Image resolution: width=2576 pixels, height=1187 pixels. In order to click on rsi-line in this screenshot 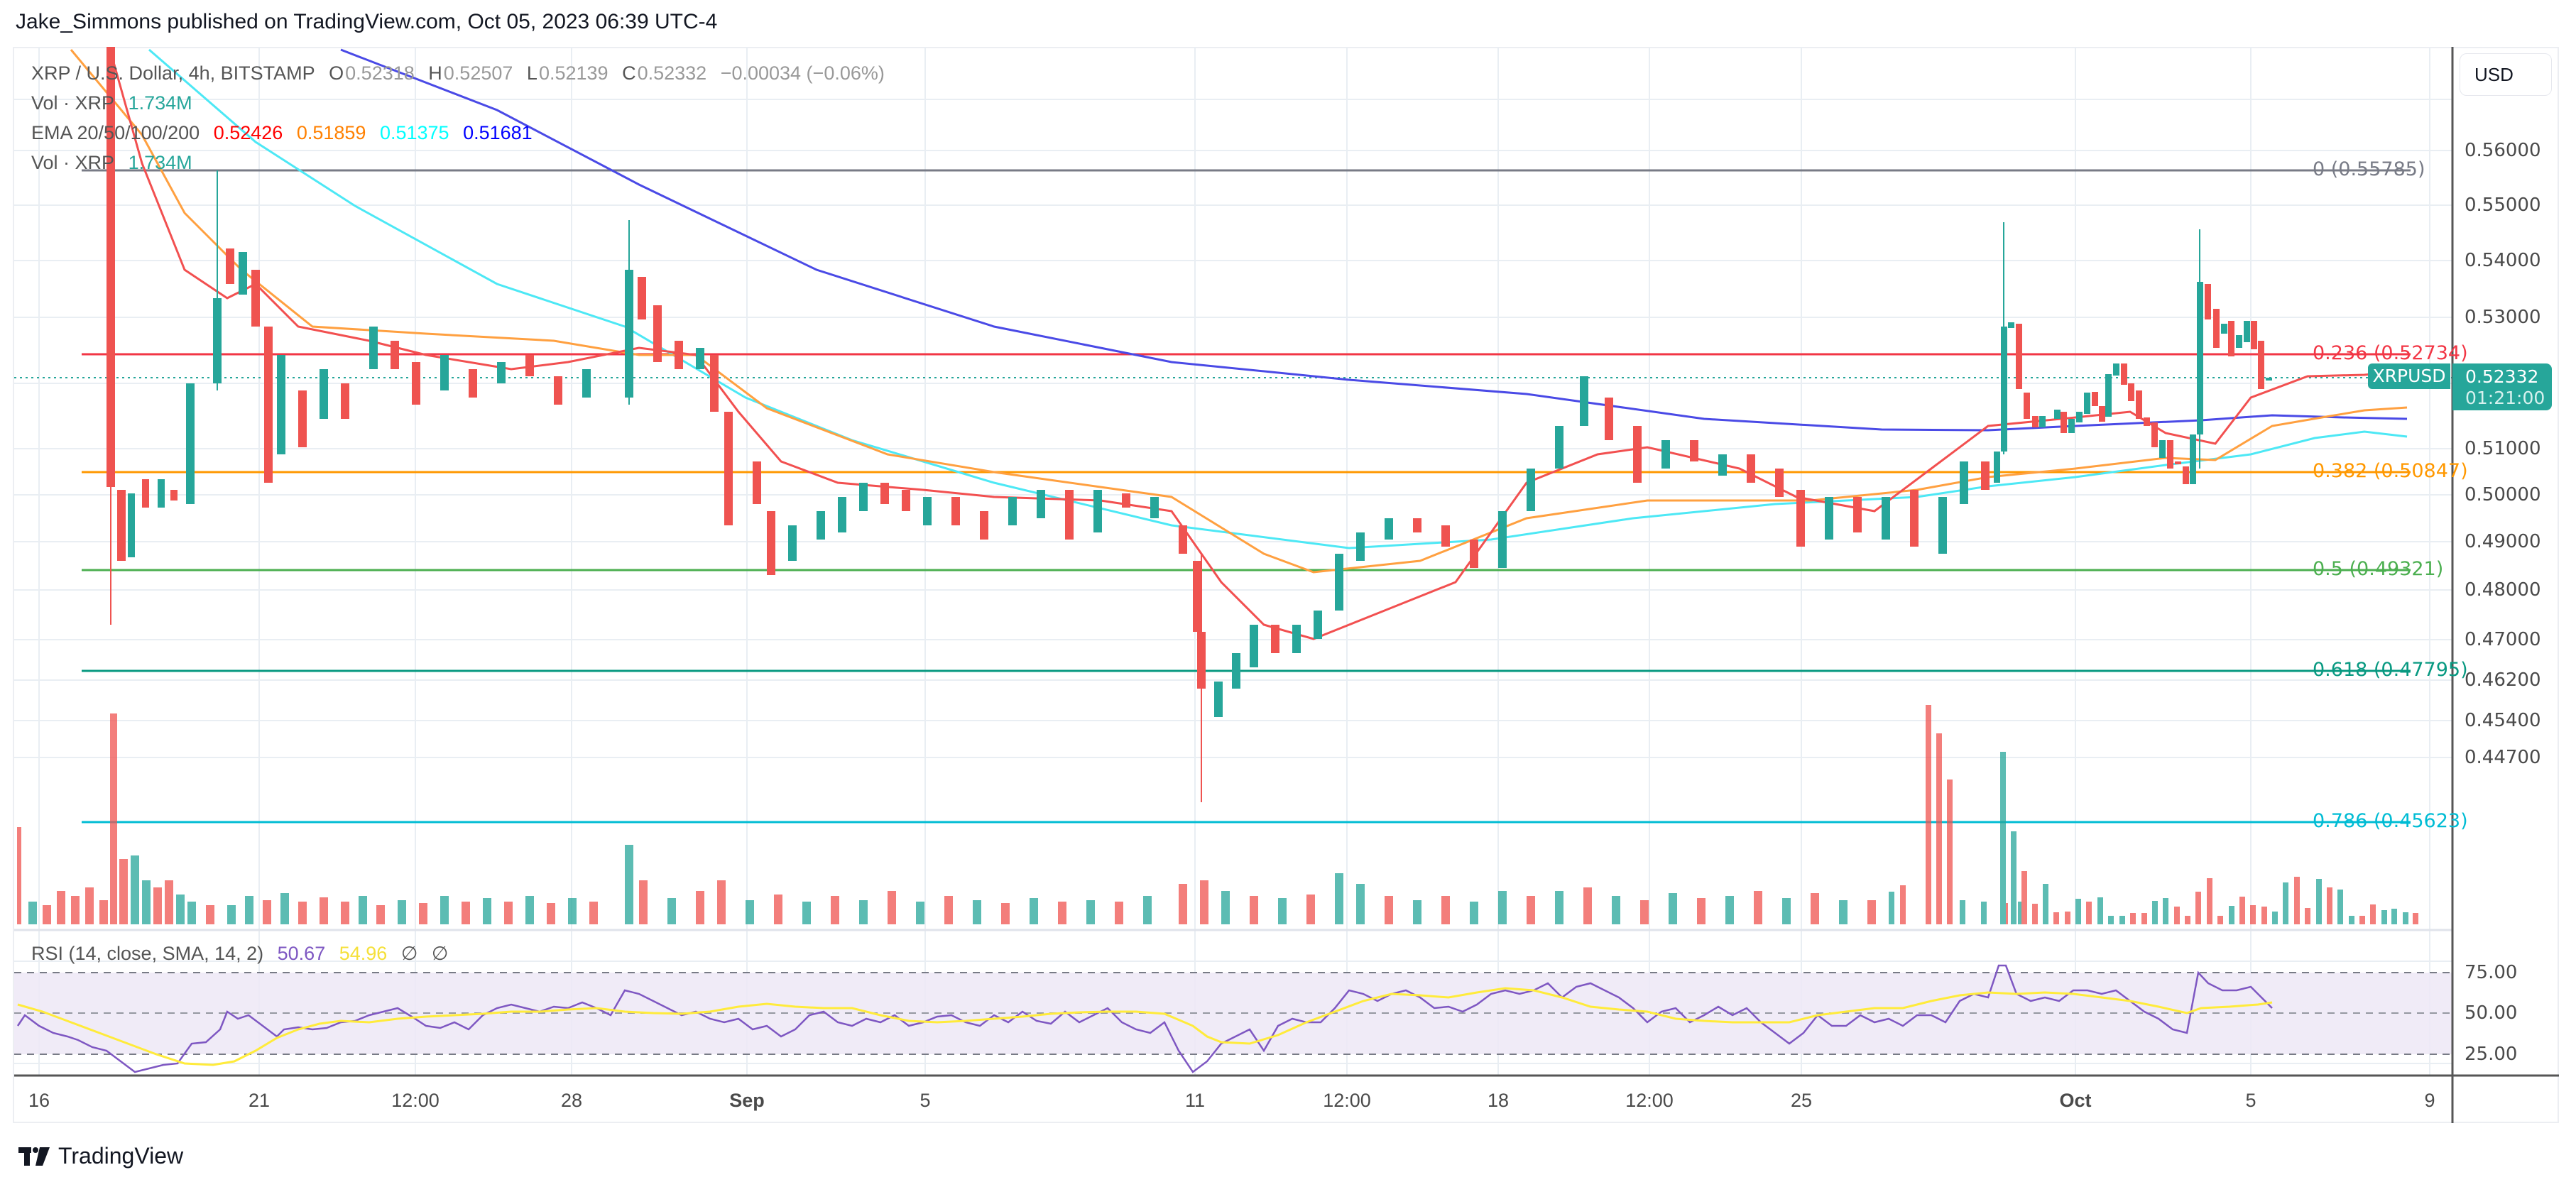, I will do `click(1144, 1018)`.